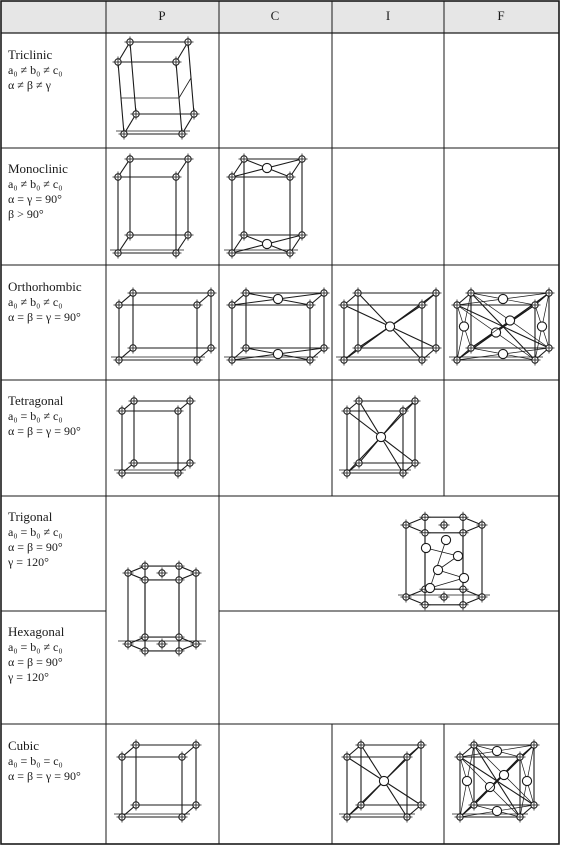 Image resolution: width=564 pixels, height=846 pixels. What do you see at coordinates (35, 647) in the screenshot?
I see `system-axes-hexagonal: a₀ = b₀ ≠ c₀` at bounding box center [35, 647].